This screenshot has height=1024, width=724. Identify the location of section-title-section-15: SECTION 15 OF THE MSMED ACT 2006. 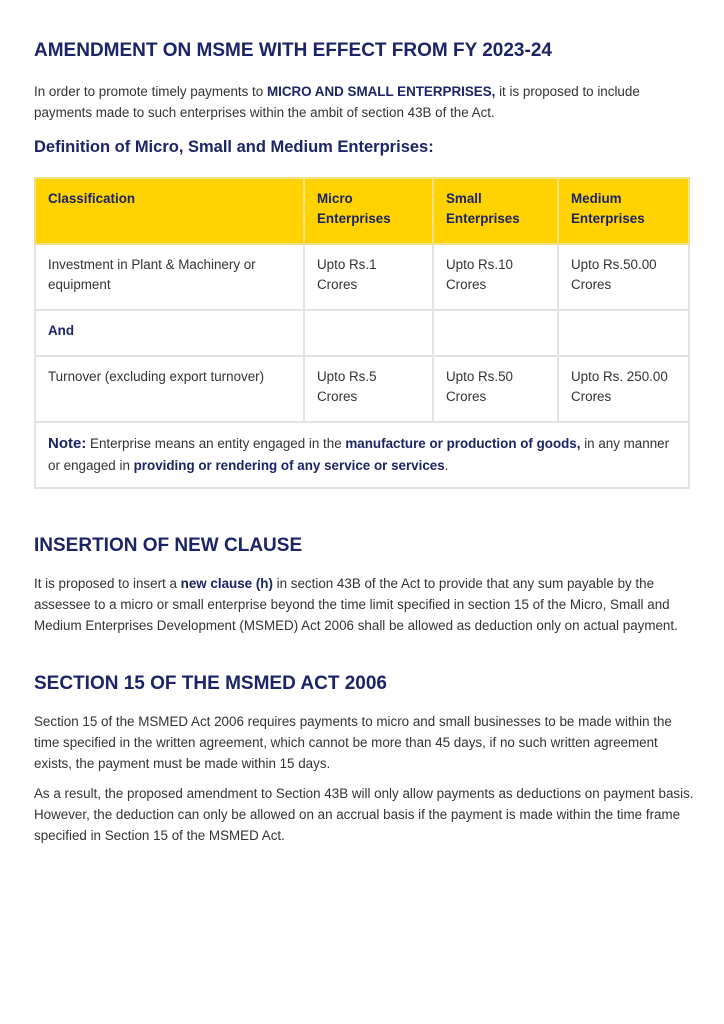
(210, 683).